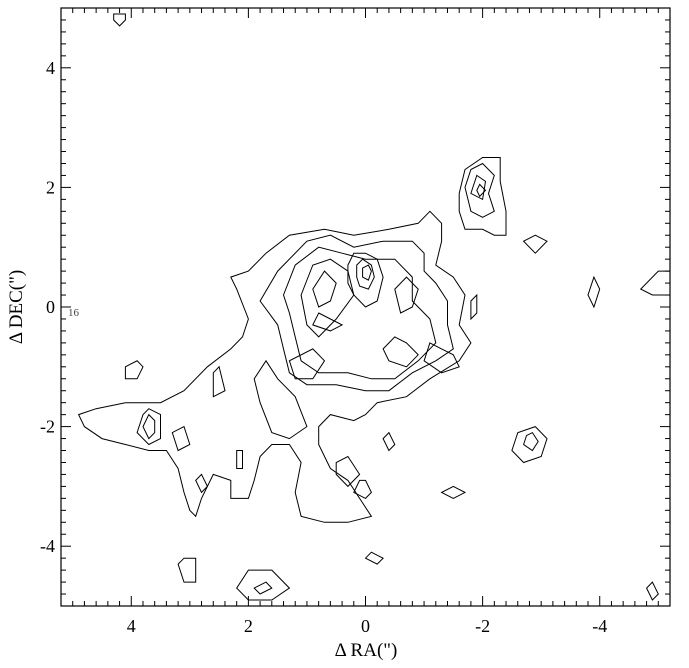 The height and width of the screenshot is (668, 689). Describe the element at coordinates (131, 626) in the screenshot. I see `x-tick-label: 4` at that location.